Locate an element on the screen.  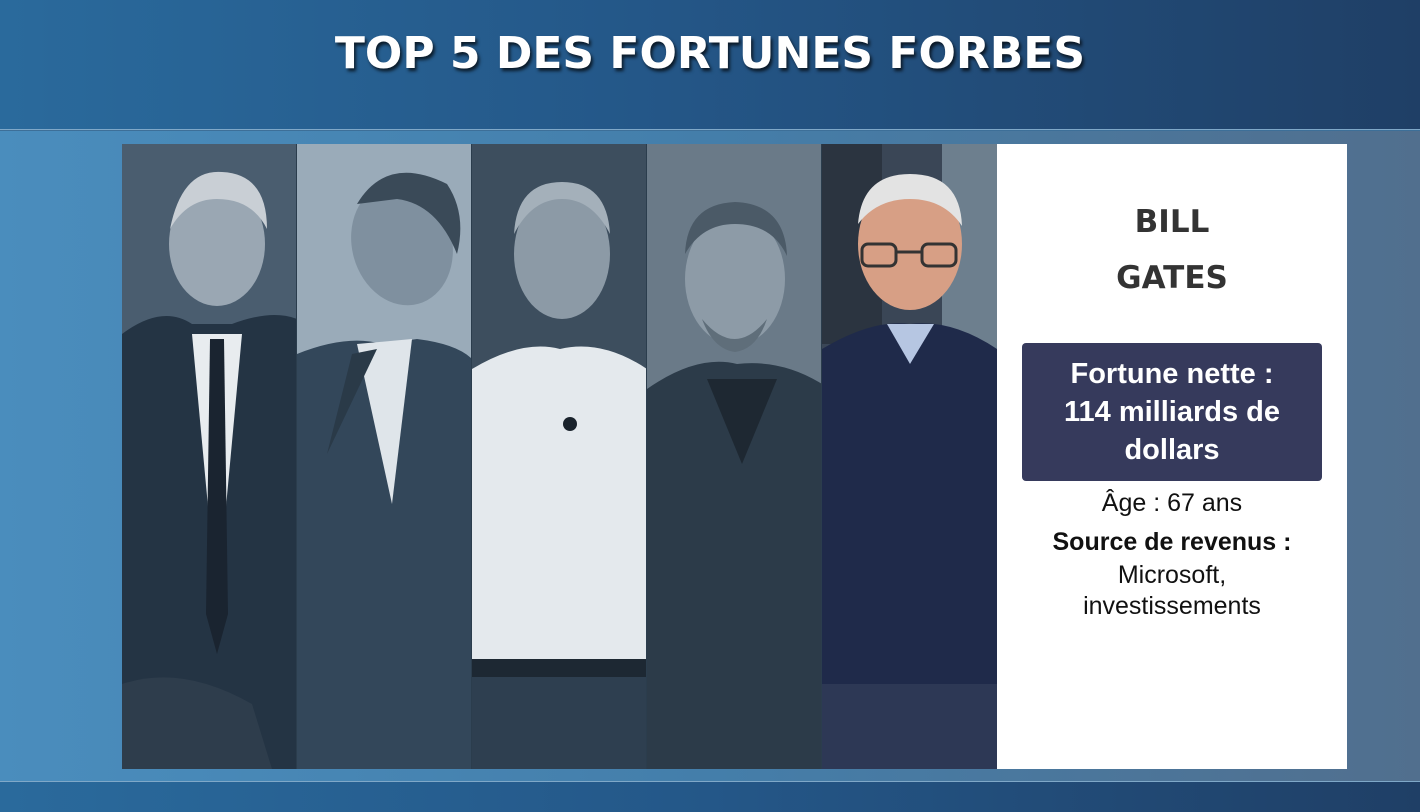
age-text: Âge : 67 ans is located at coordinates (1172, 503).